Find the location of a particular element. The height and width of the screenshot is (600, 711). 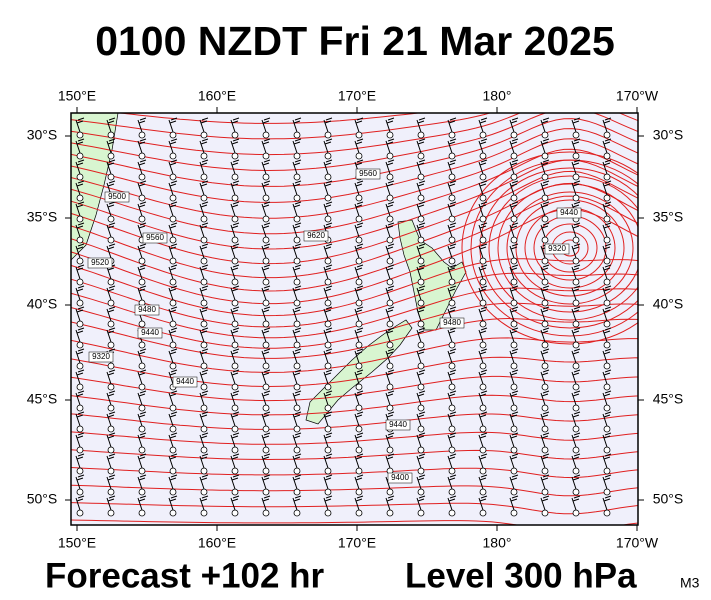

title: 0100 NZDT Fri 21 Mar 2025 is located at coordinates (355, 41).